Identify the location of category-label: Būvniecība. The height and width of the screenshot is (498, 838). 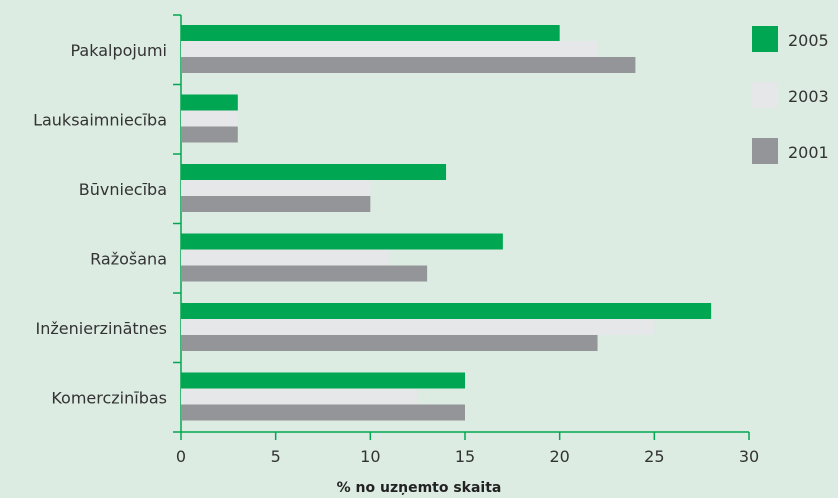
(123, 189).